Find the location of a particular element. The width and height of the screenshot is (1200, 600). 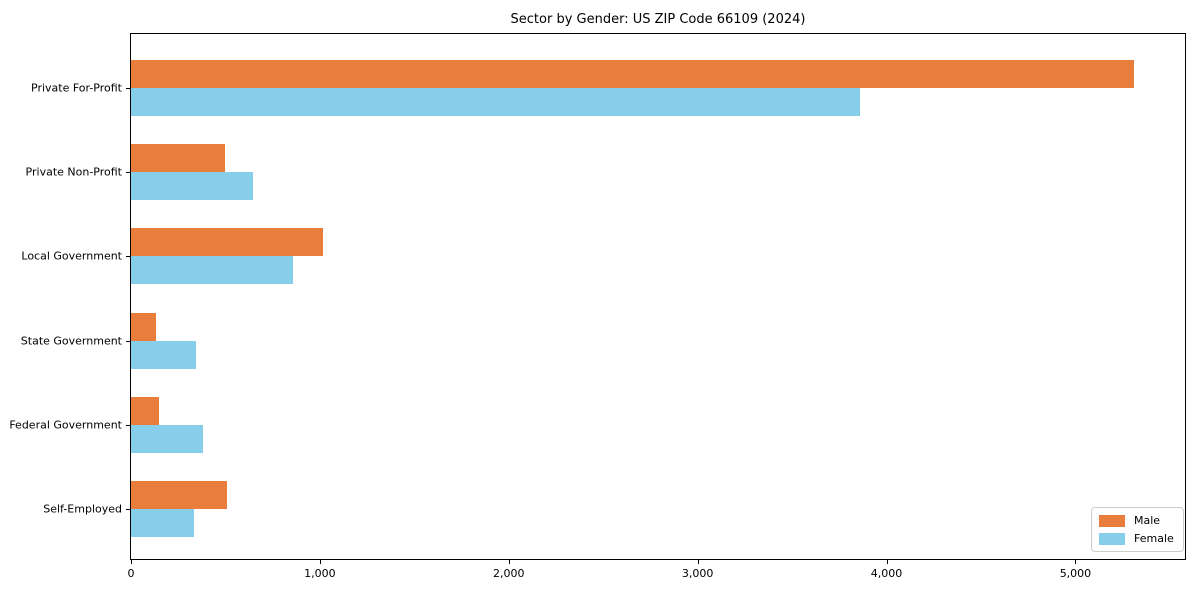

x-tick-label-5000: 5,000 is located at coordinates (1075, 573).